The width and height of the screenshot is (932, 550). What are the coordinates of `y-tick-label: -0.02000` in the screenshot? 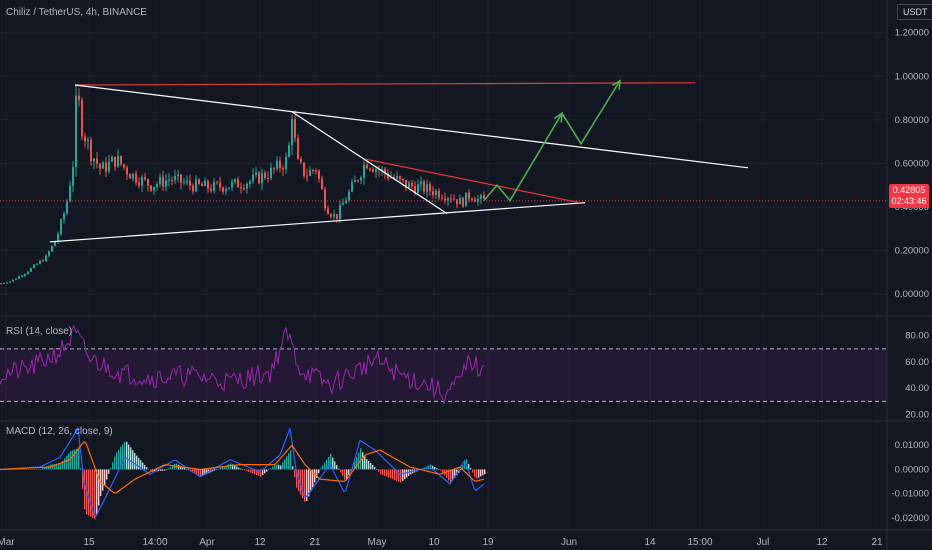 It's located at (910, 518).